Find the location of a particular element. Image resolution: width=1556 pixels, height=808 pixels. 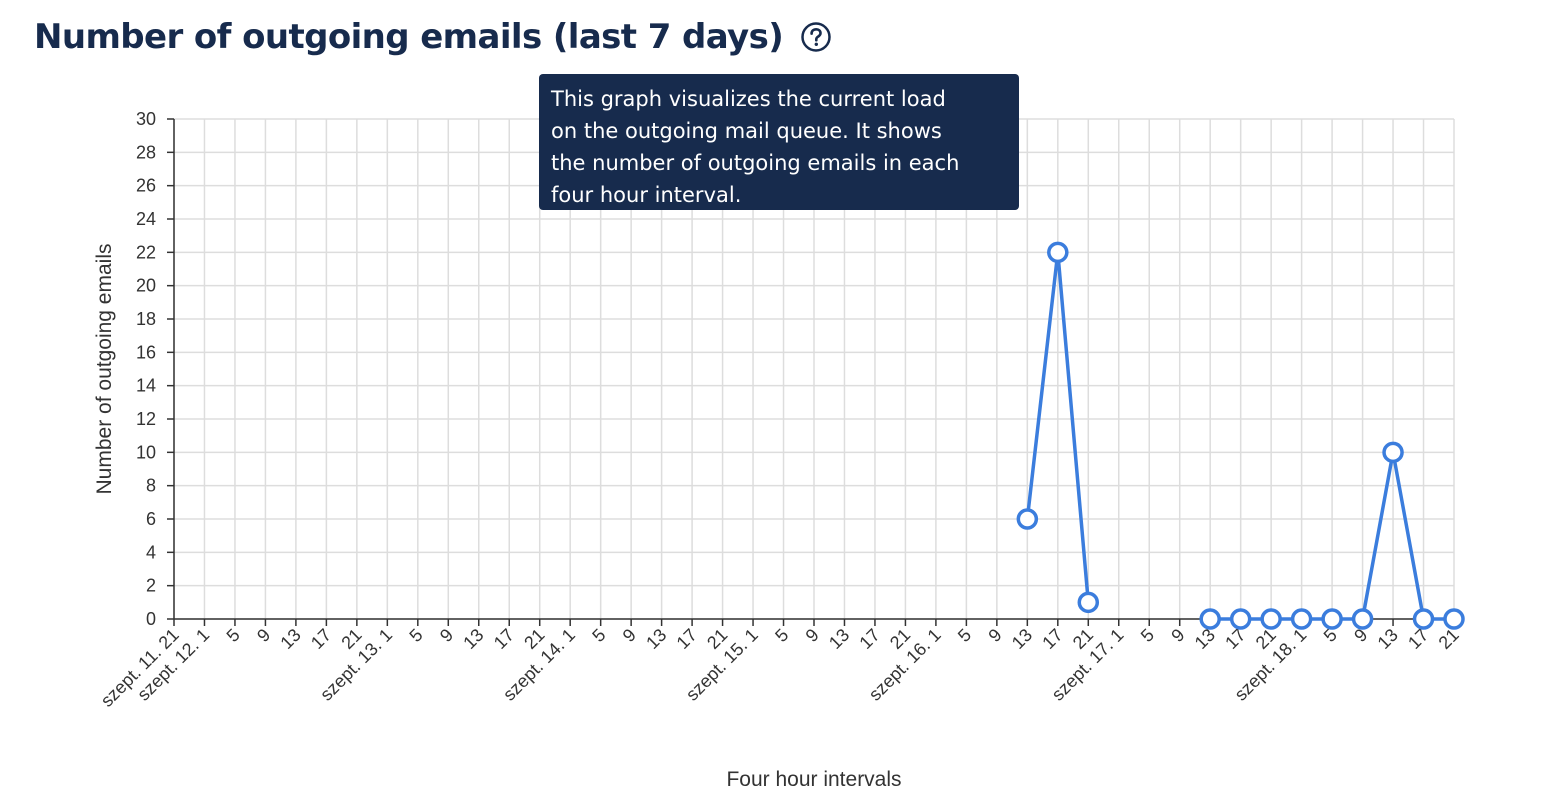

y-tick-label: 28 is located at coordinates (146, 152).